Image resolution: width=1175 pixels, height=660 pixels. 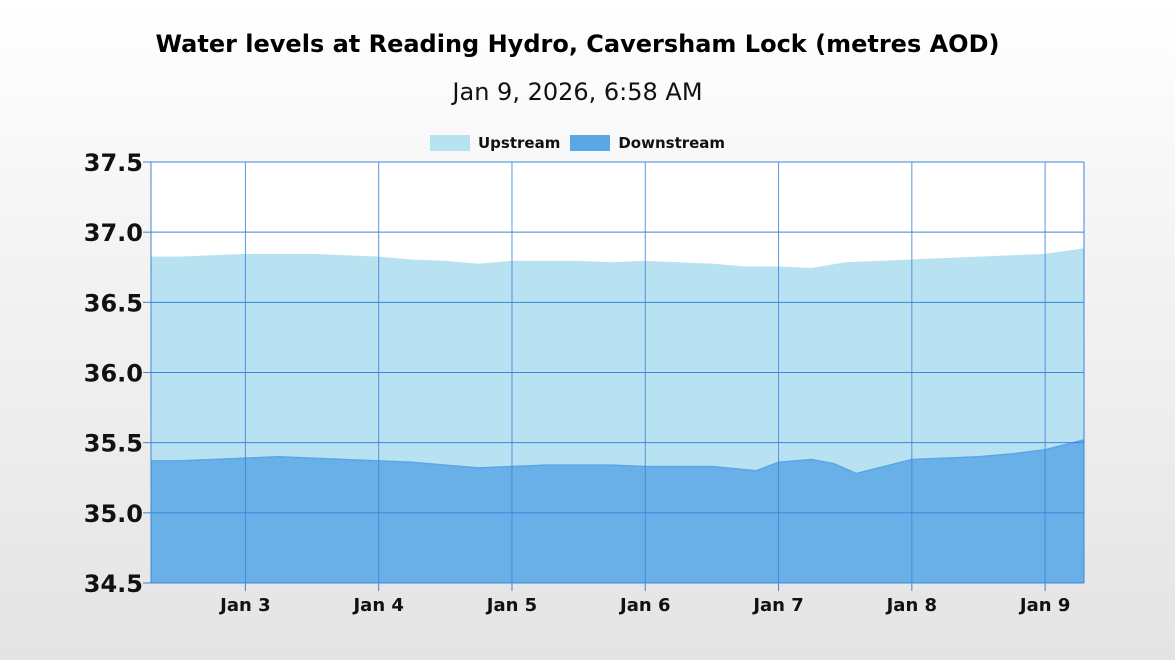 I want to click on y-tick-label: 34.5, so click(x=113, y=584).